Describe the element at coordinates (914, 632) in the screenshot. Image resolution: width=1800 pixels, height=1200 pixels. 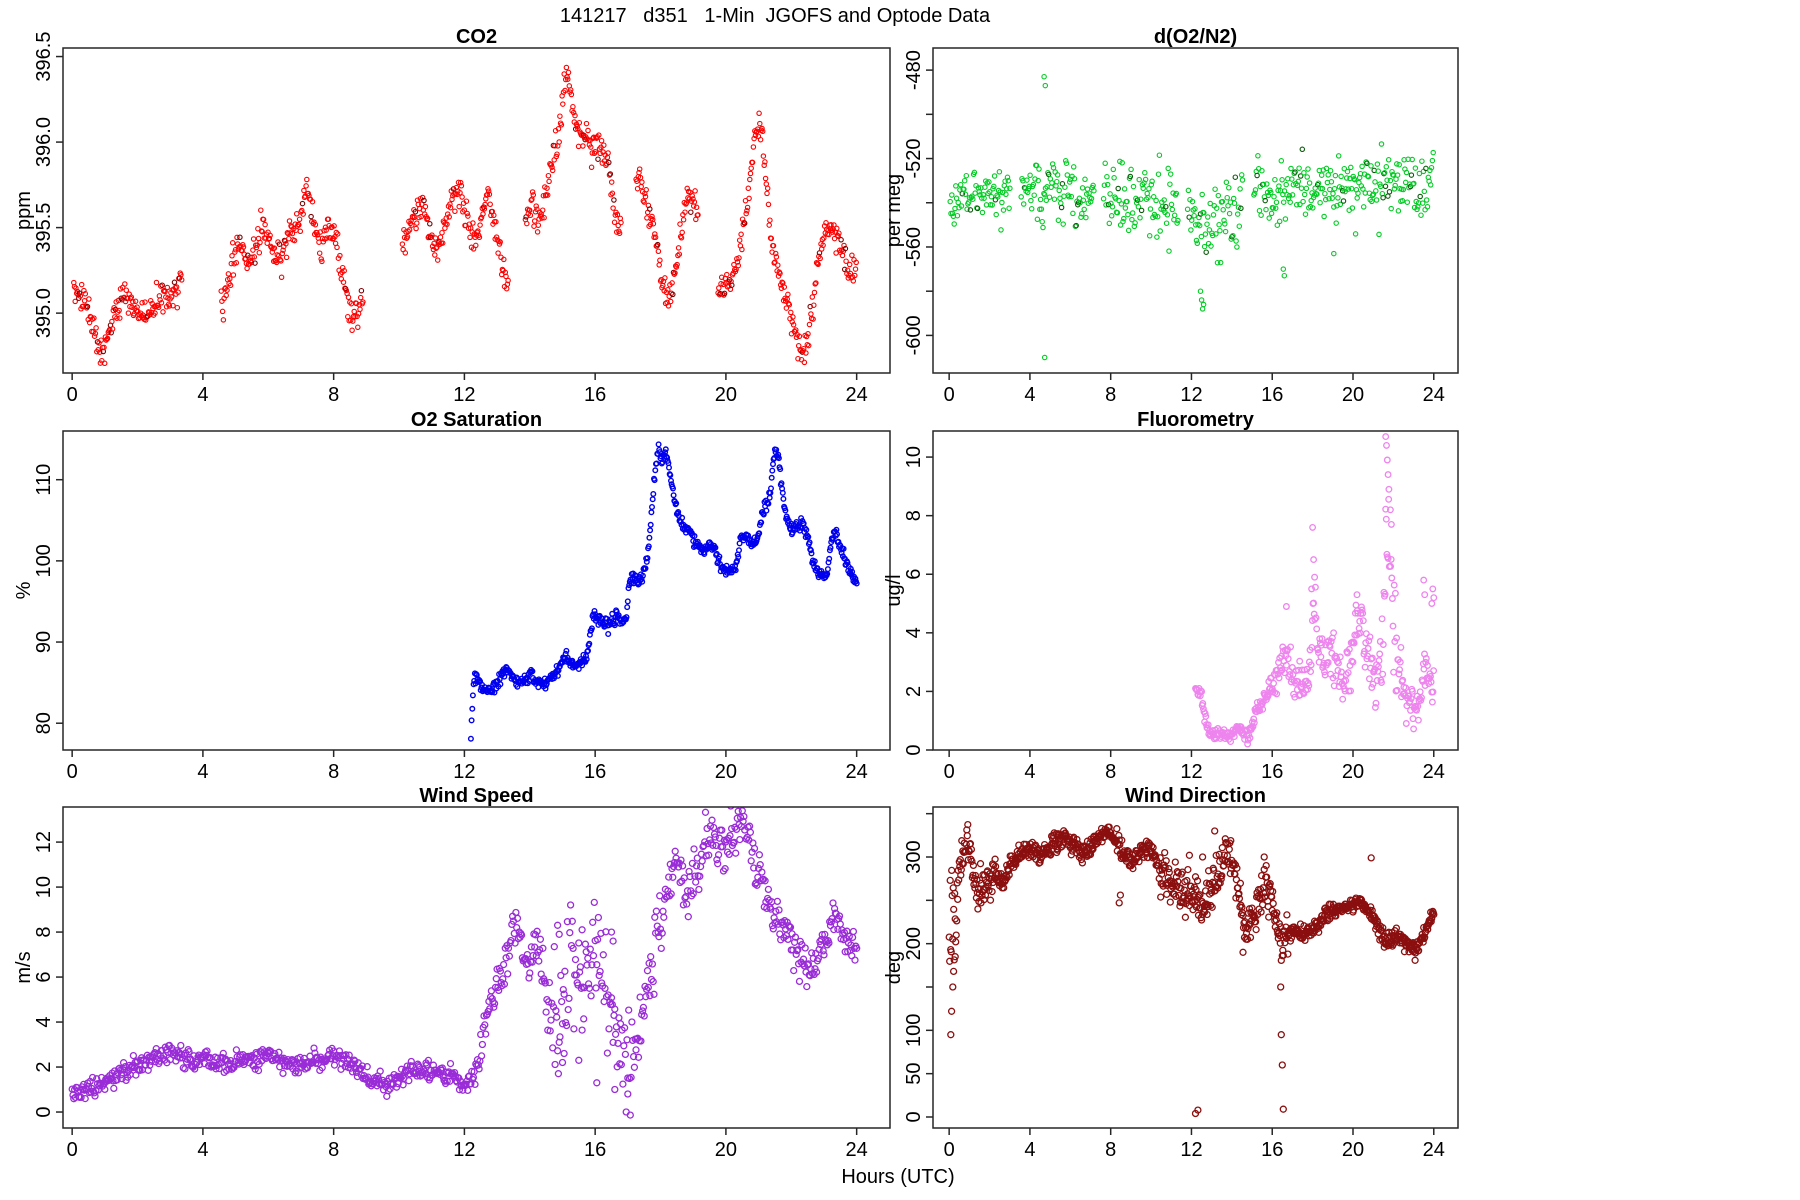
I see `fluoro-ytick-label: 4` at that location.